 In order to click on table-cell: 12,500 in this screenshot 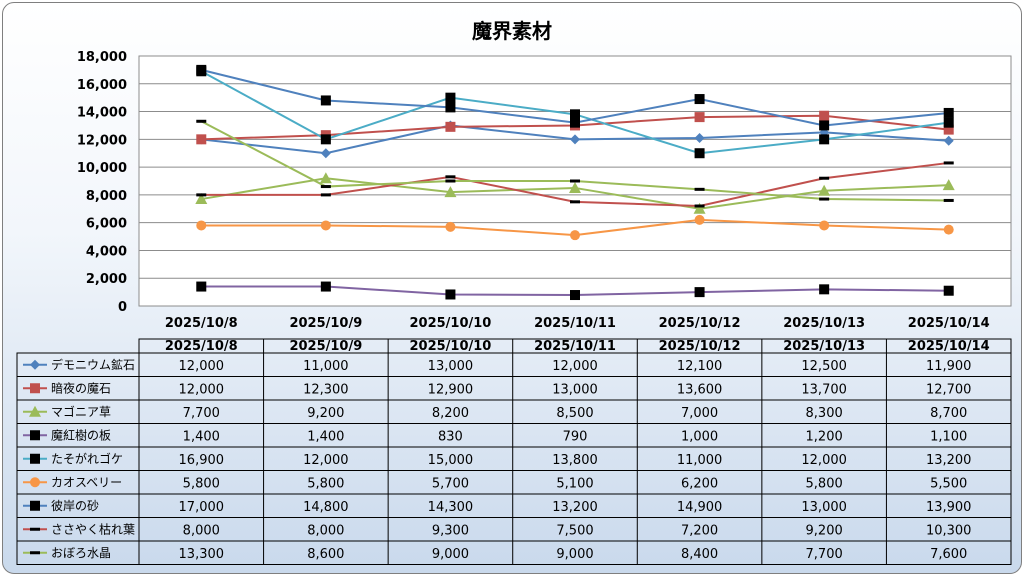, I will do `click(824, 366)`.